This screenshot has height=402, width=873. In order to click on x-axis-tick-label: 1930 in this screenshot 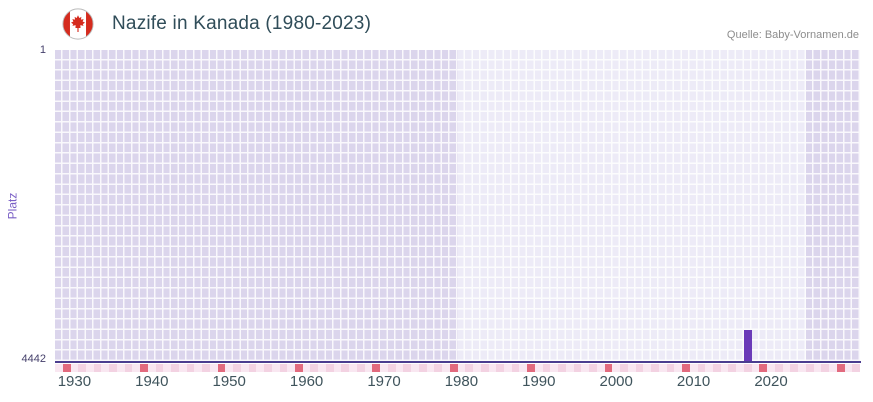, I will do `click(74, 381)`.